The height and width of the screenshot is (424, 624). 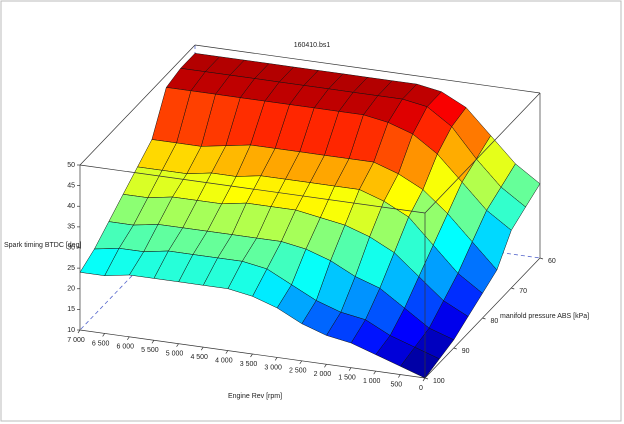 What do you see at coordinates (273, 367) in the screenshot?
I see `x-tick-label: 3 000` at bounding box center [273, 367].